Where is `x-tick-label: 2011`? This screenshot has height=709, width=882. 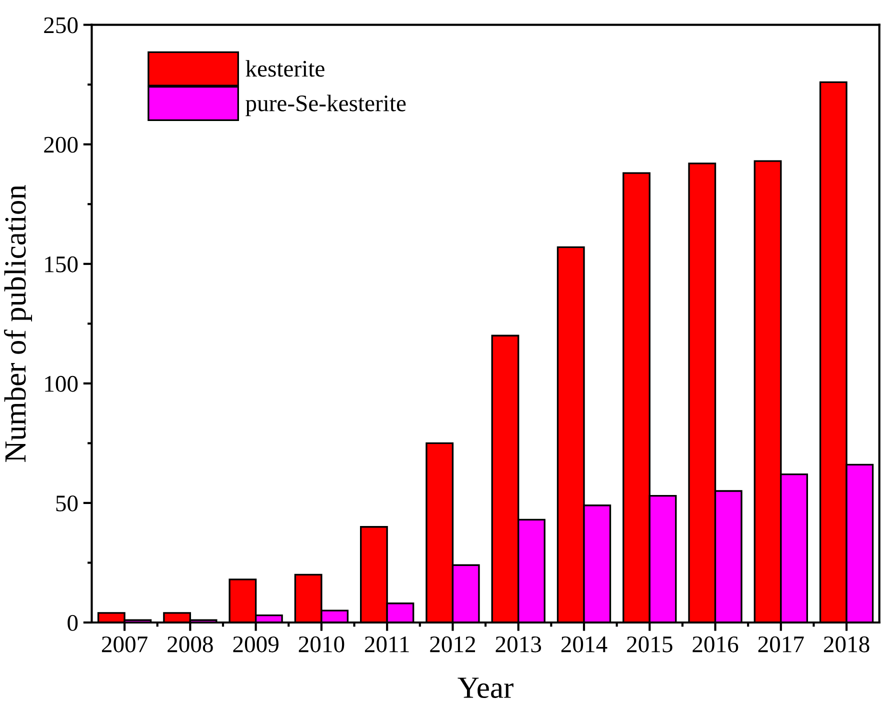
x-tick-label: 2011 is located at coordinates (386, 644).